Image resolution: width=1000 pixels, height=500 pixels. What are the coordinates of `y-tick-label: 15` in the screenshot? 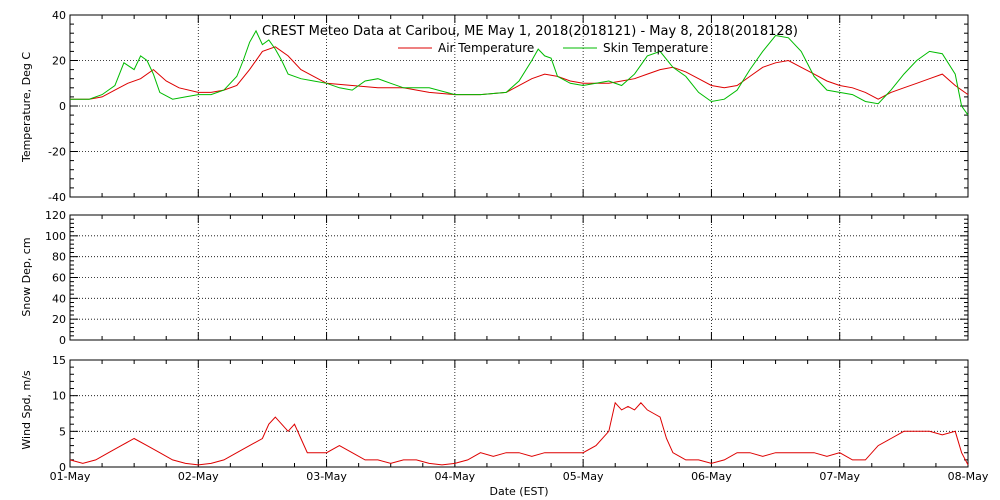 It's located at (59, 360).